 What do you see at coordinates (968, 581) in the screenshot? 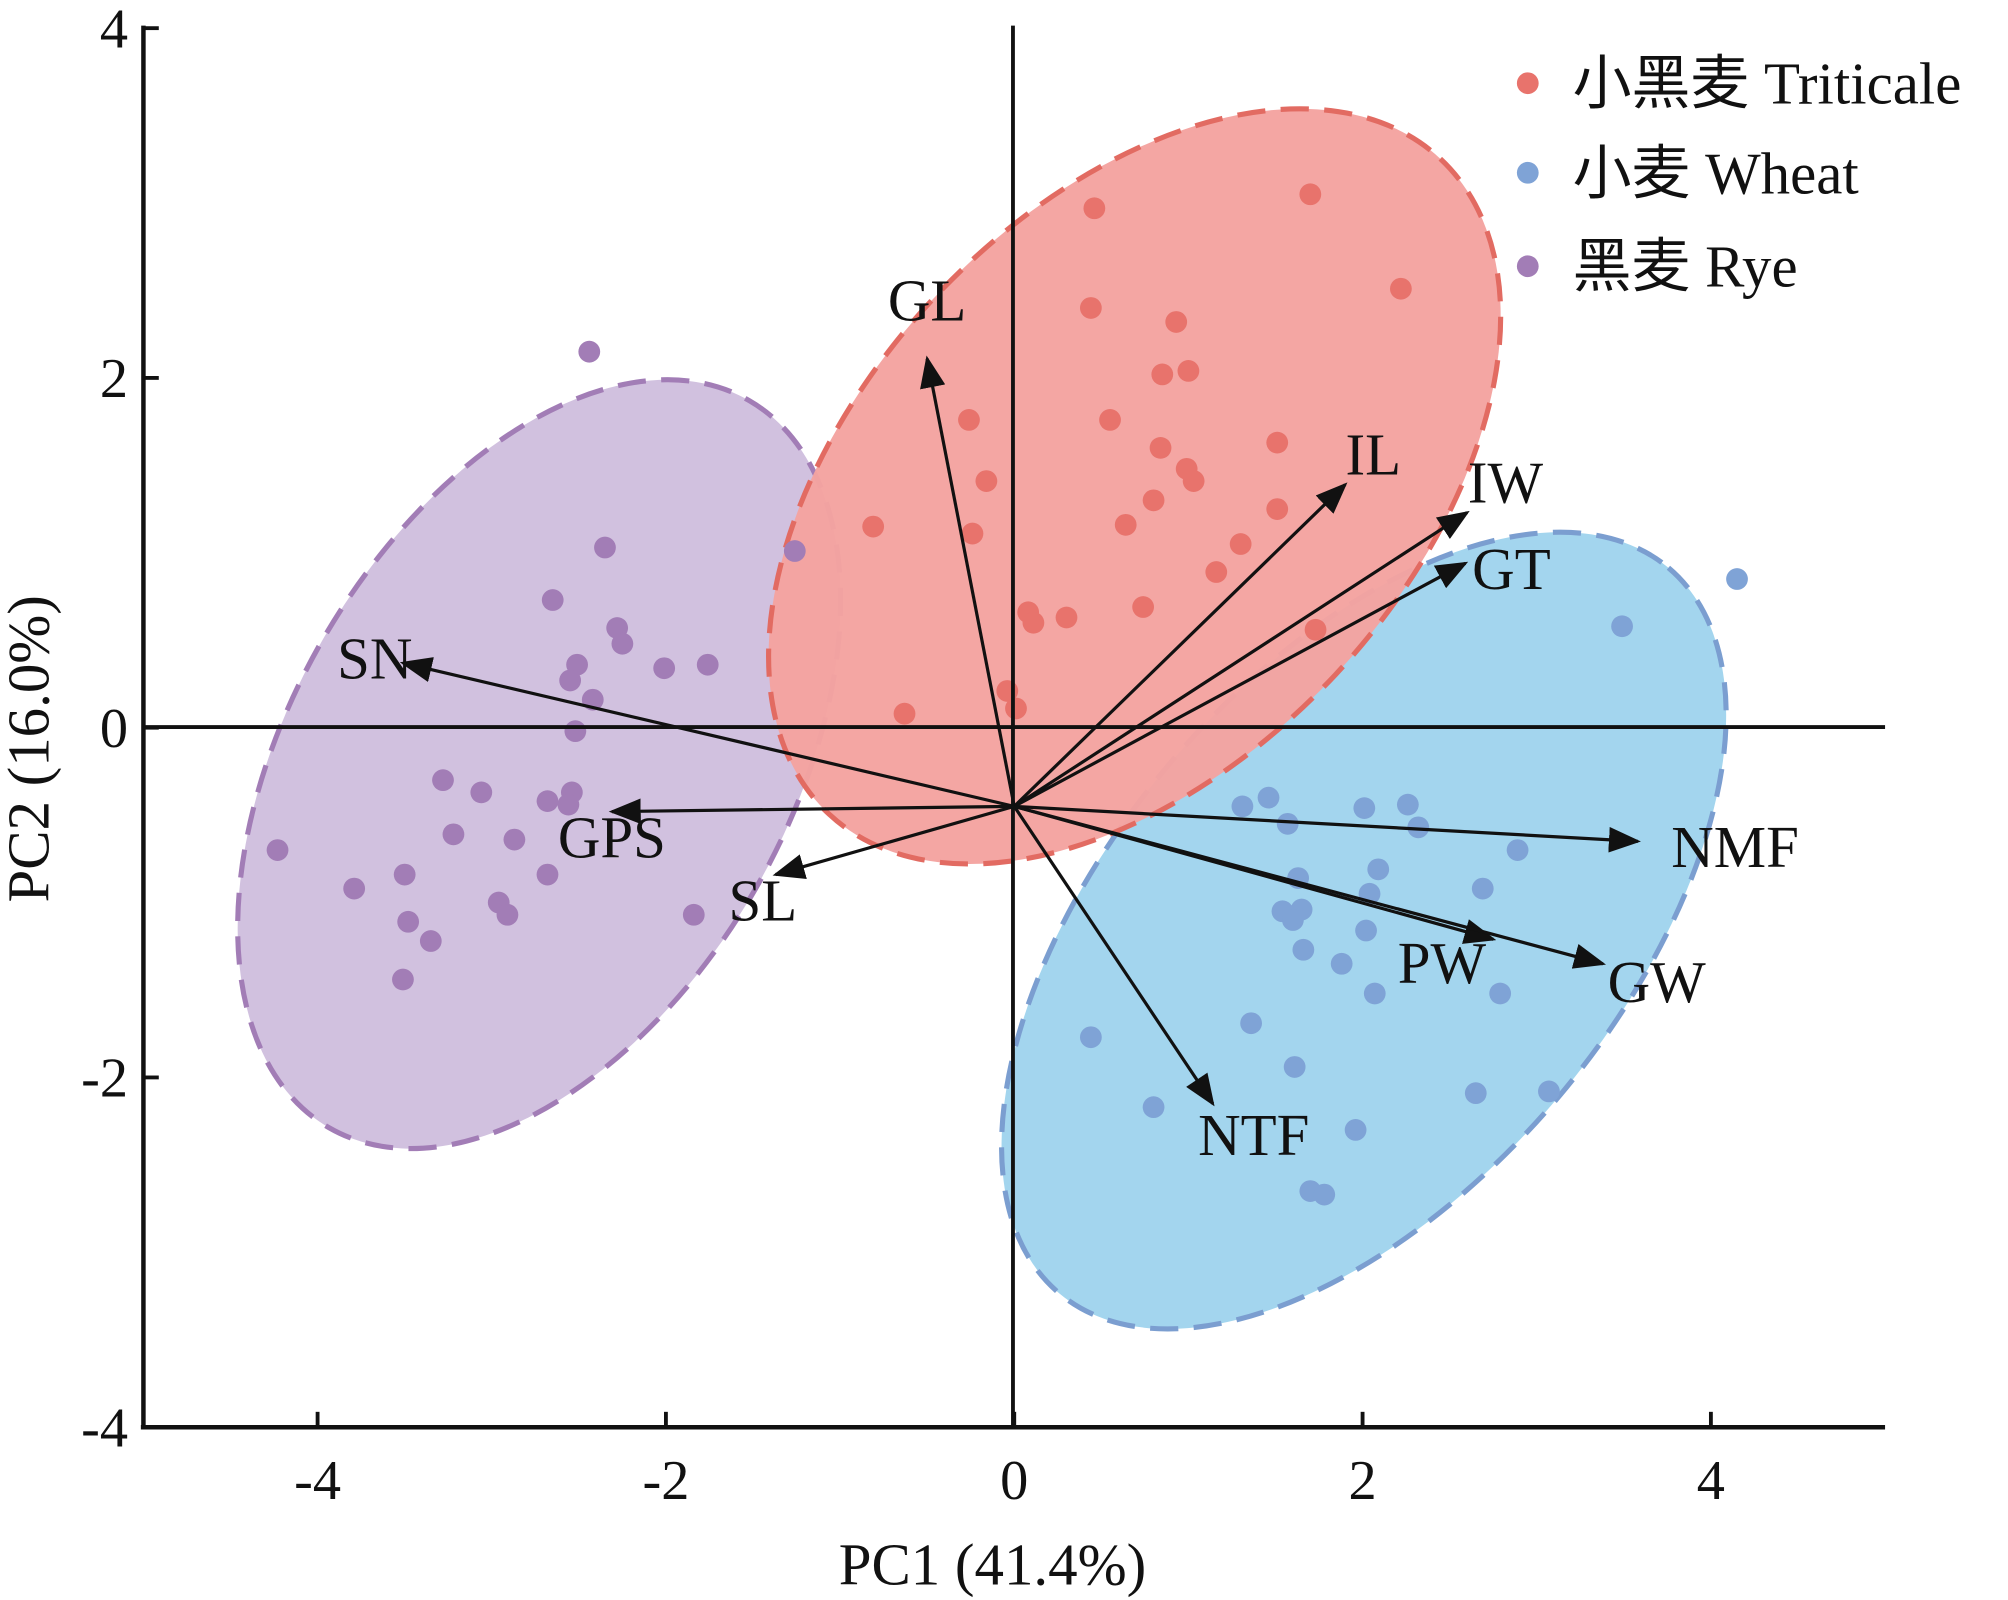
I see `loading-arrow-gl` at bounding box center [968, 581].